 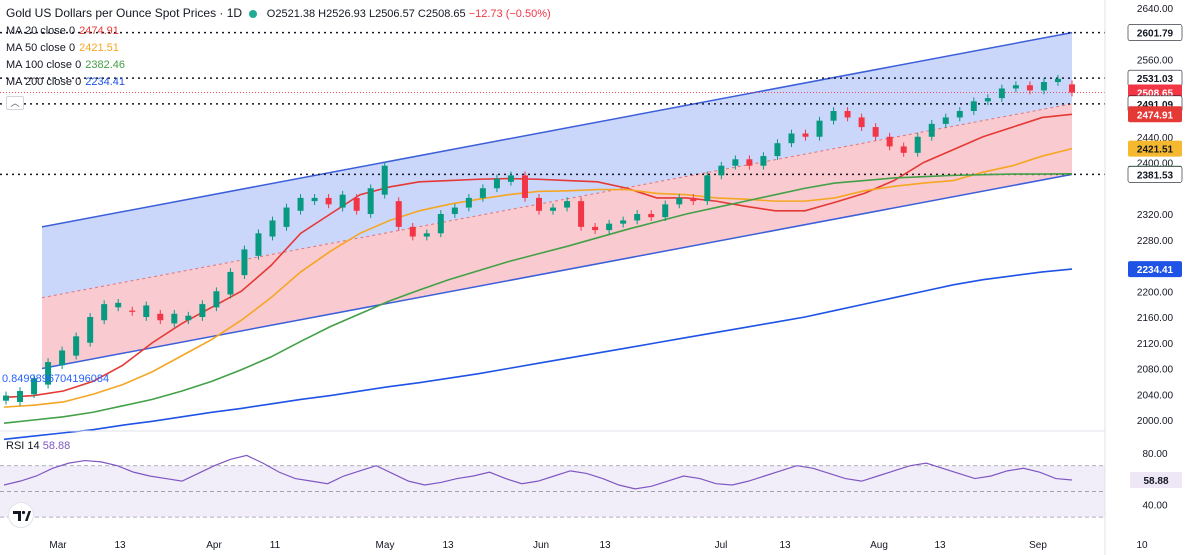 I want to click on time-tick-label: Sep, so click(x=1038, y=545).